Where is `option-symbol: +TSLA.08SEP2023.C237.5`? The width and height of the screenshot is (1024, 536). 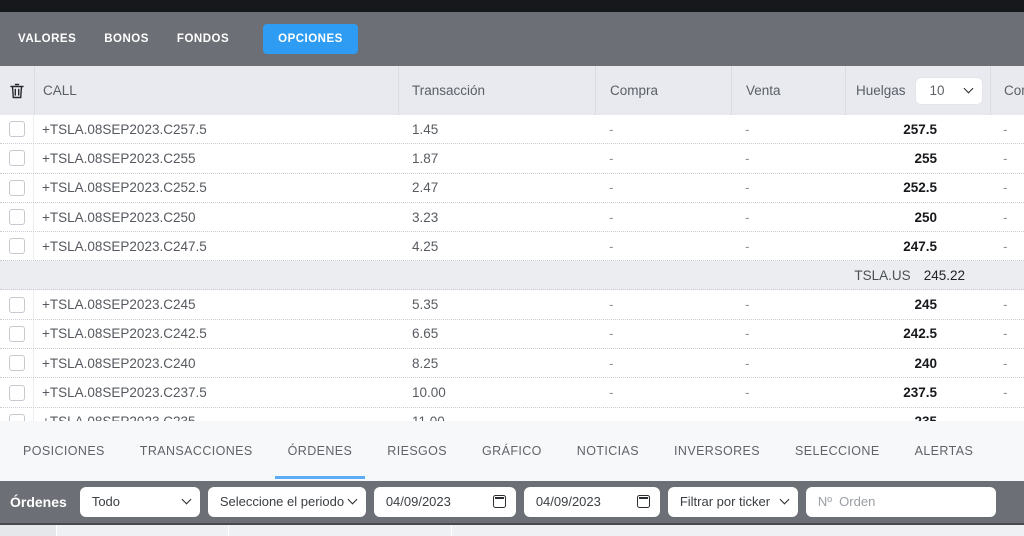 option-symbol: +TSLA.08SEP2023.C237.5 is located at coordinates (124, 393).